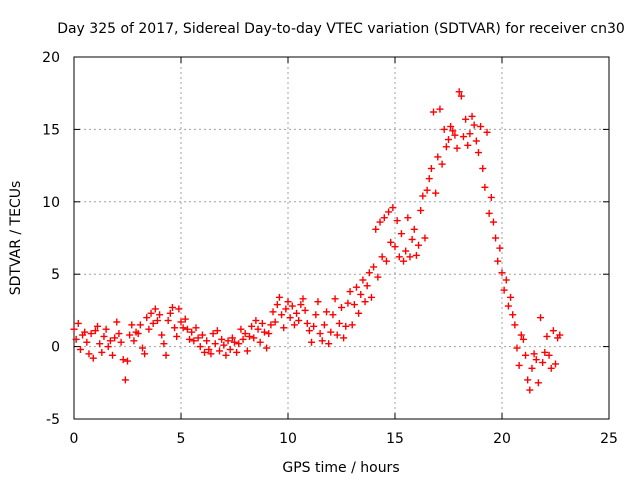  I want to click on x-tick-label: 20, so click(502, 439).